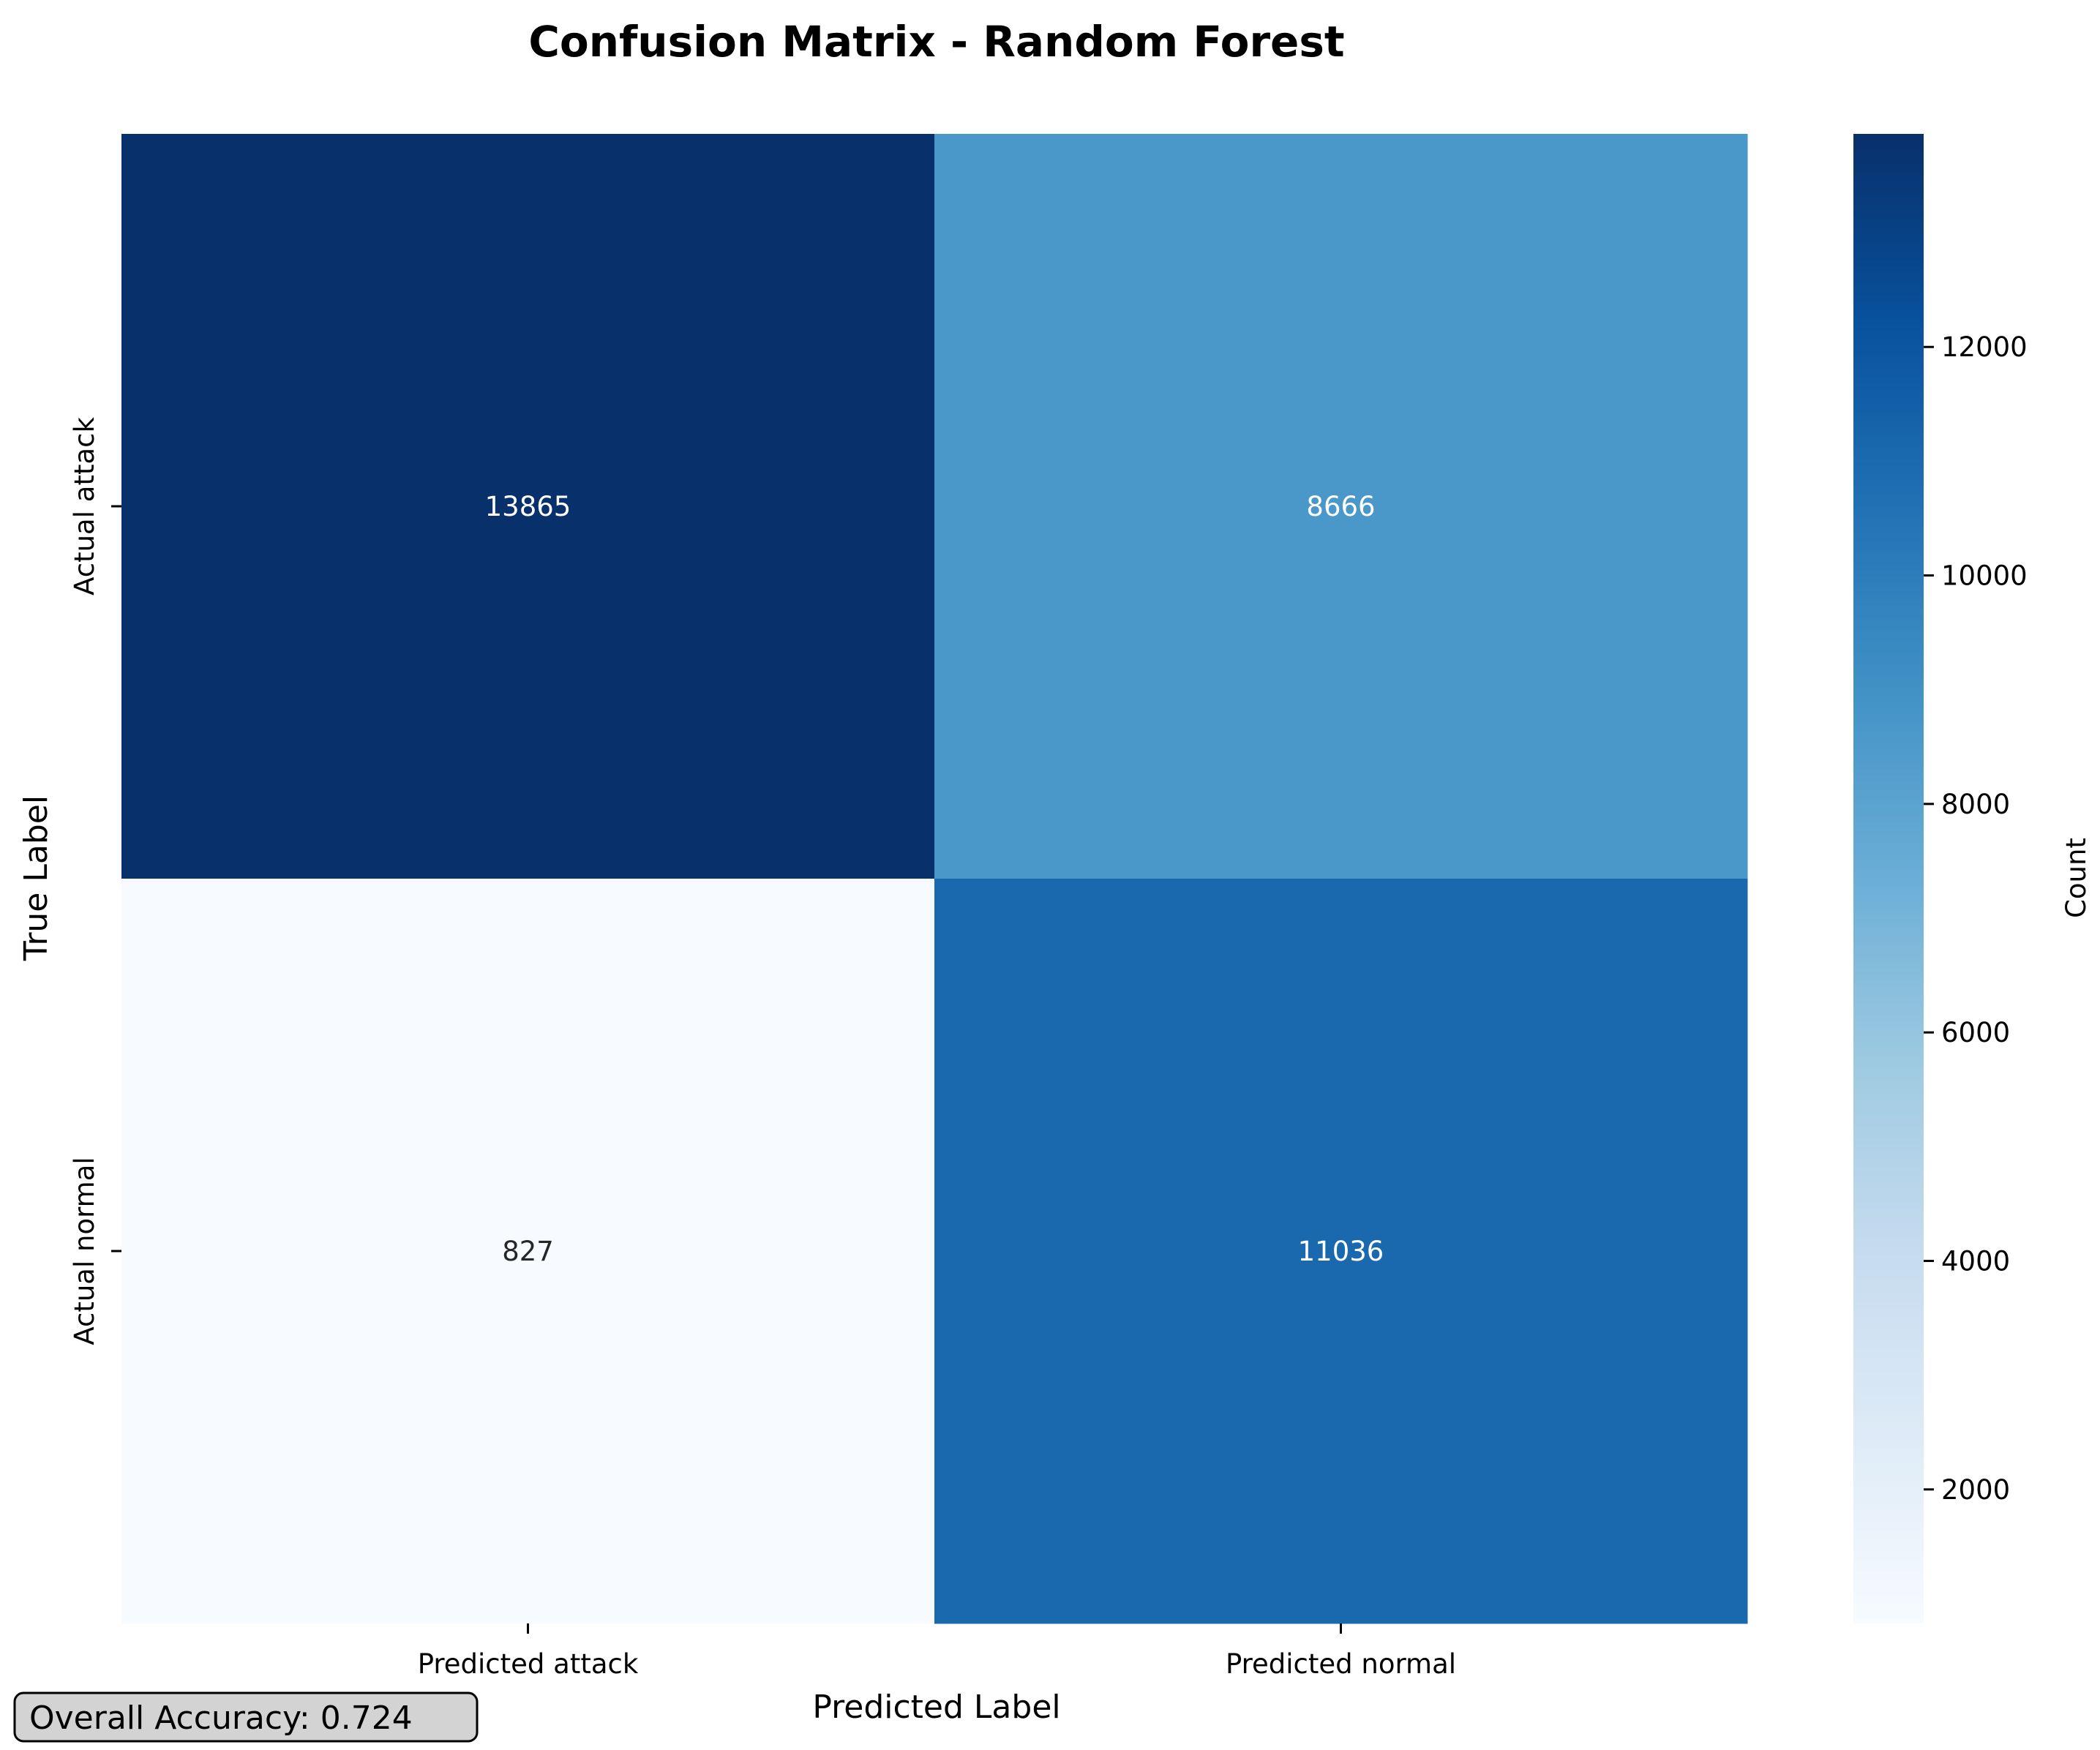  I want to click on y-axis-title: True Label, so click(36, 878).